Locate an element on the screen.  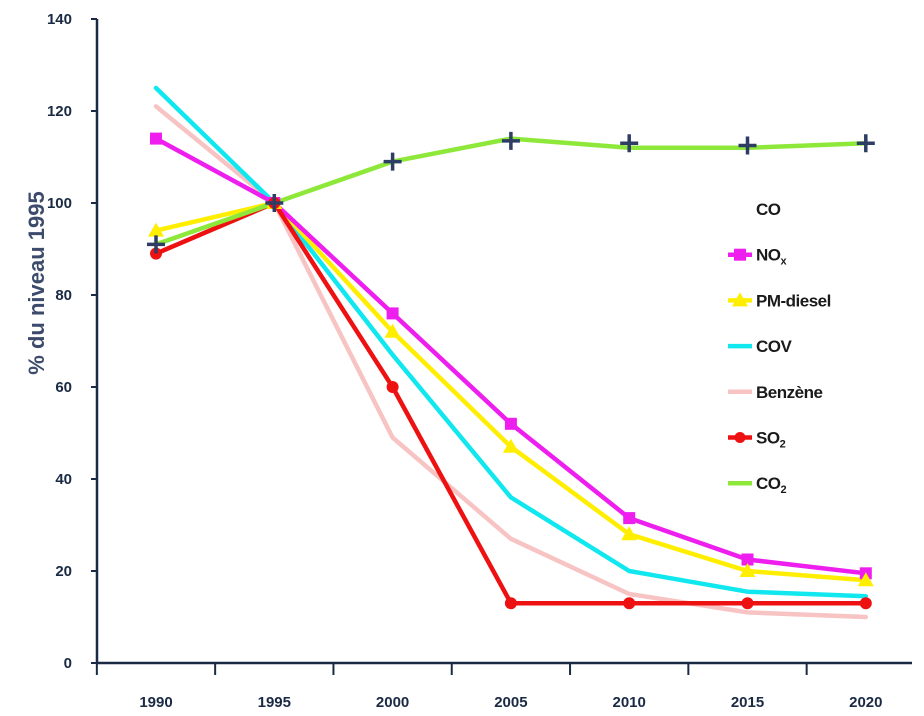
legend-label: PM-diesel is located at coordinates (793, 300).